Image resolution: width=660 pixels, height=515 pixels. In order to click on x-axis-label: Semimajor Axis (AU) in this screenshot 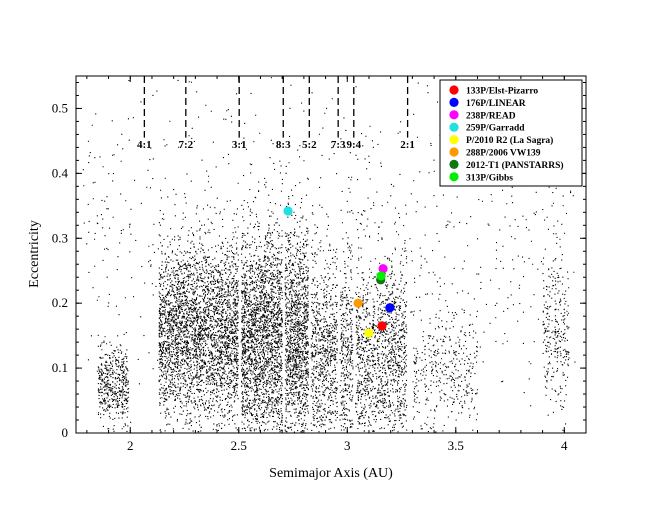, I will do `click(331, 473)`.